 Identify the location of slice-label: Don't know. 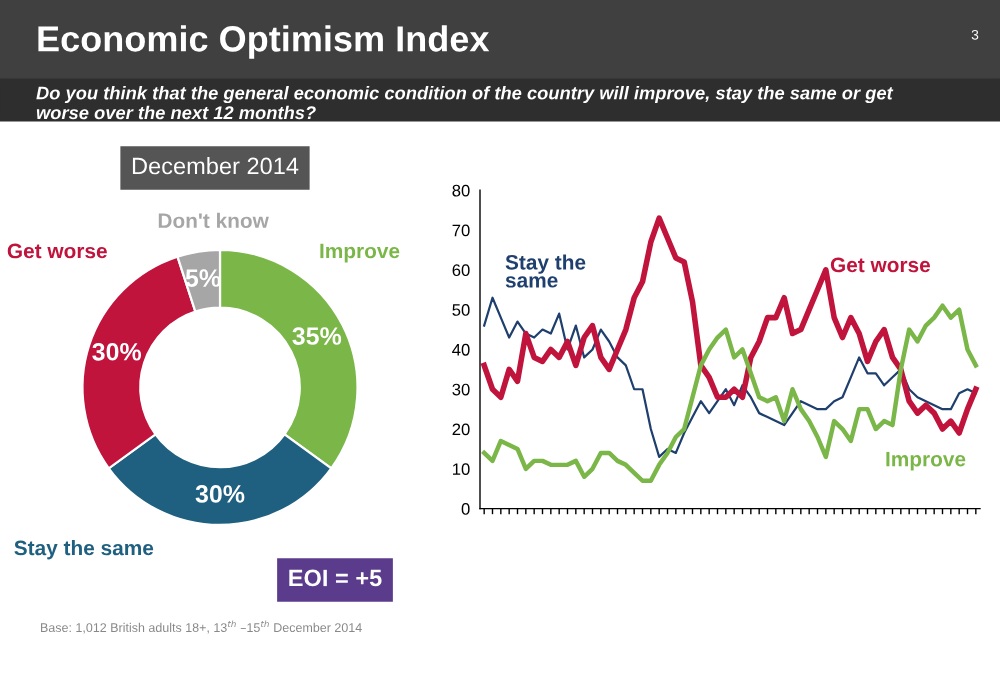
(213, 220).